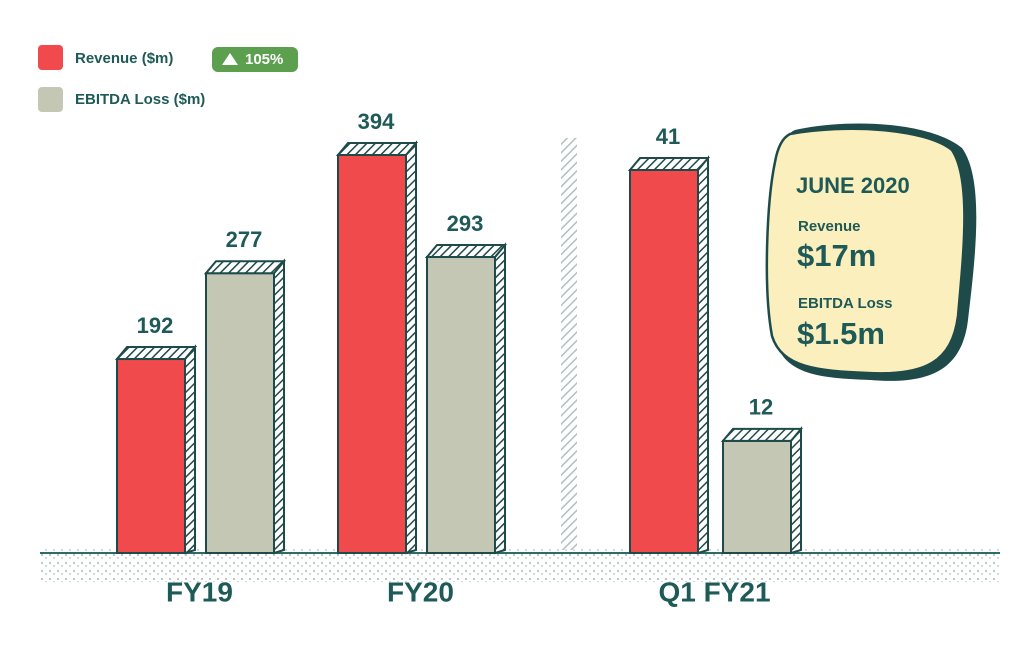 Image resolution: width=1024 pixels, height=653 pixels. I want to click on callout-value: $17m, so click(836, 255).